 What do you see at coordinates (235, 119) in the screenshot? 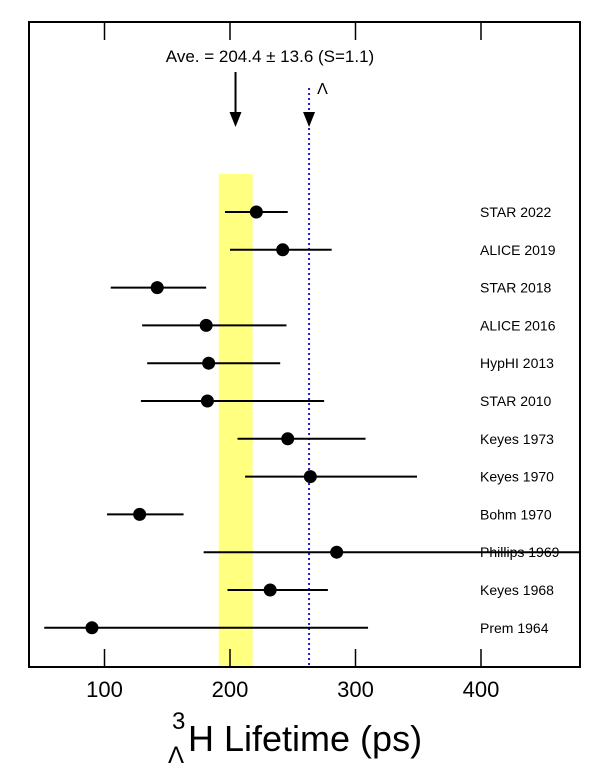
I see `average-arrow-head` at bounding box center [235, 119].